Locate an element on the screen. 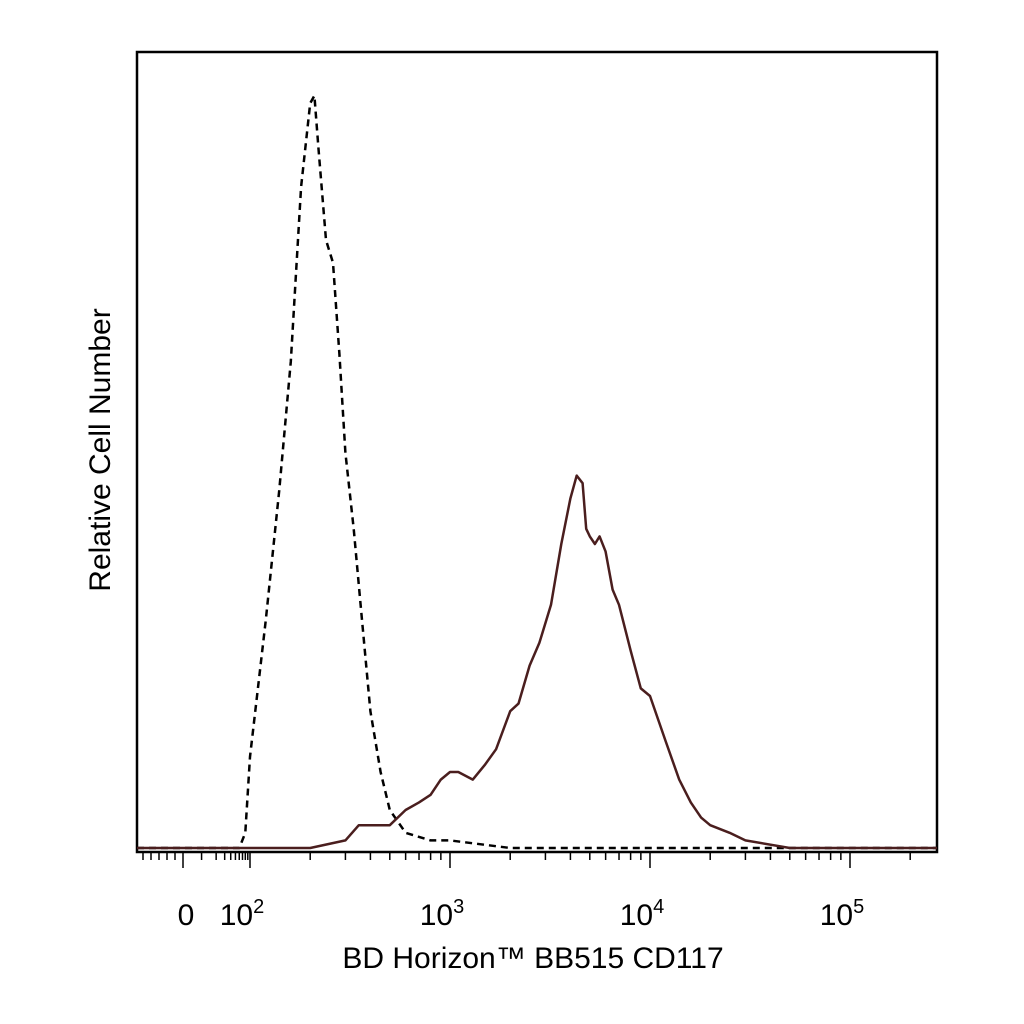  x-tick-label-exponent: 4 is located at coordinates (658, 907).